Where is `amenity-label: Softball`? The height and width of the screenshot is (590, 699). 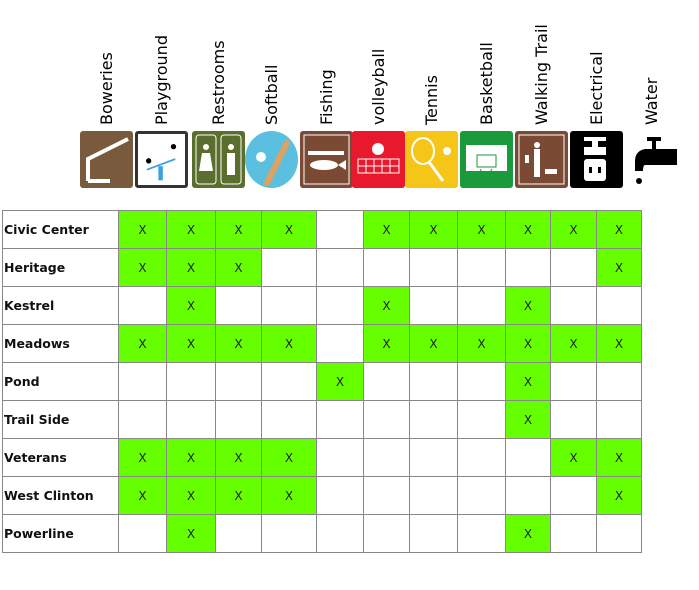
amenity-label: Softball is located at coordinates (271, 94).